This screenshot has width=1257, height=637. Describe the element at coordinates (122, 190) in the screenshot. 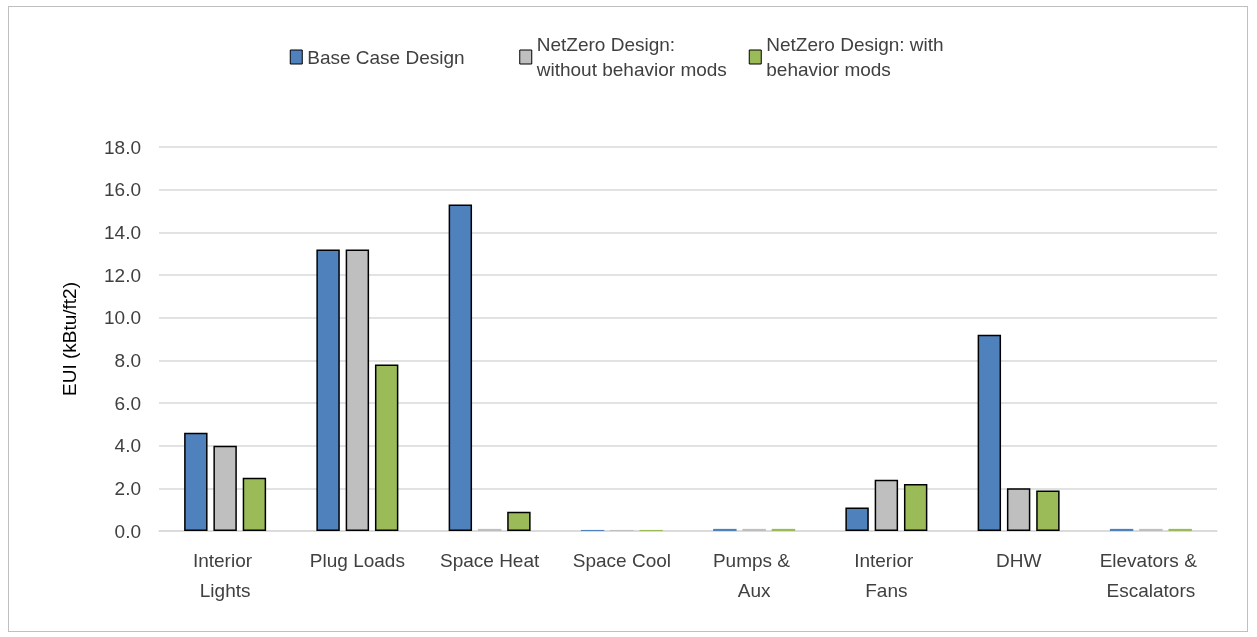

I see `y-tick-label: 16.0` at that location.